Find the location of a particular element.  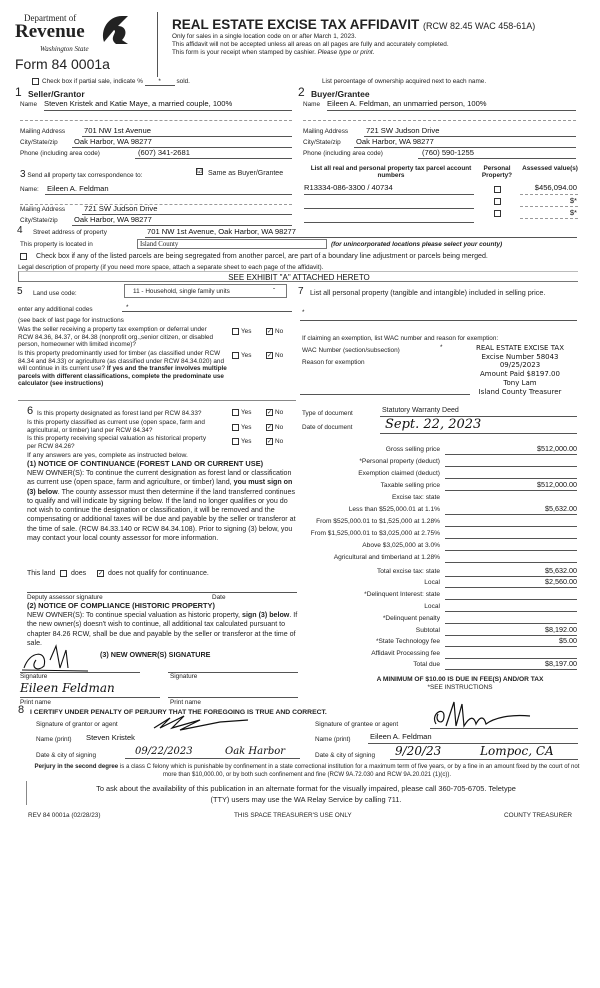

partial-sale-checkbox is located at coordinates (35, 81).